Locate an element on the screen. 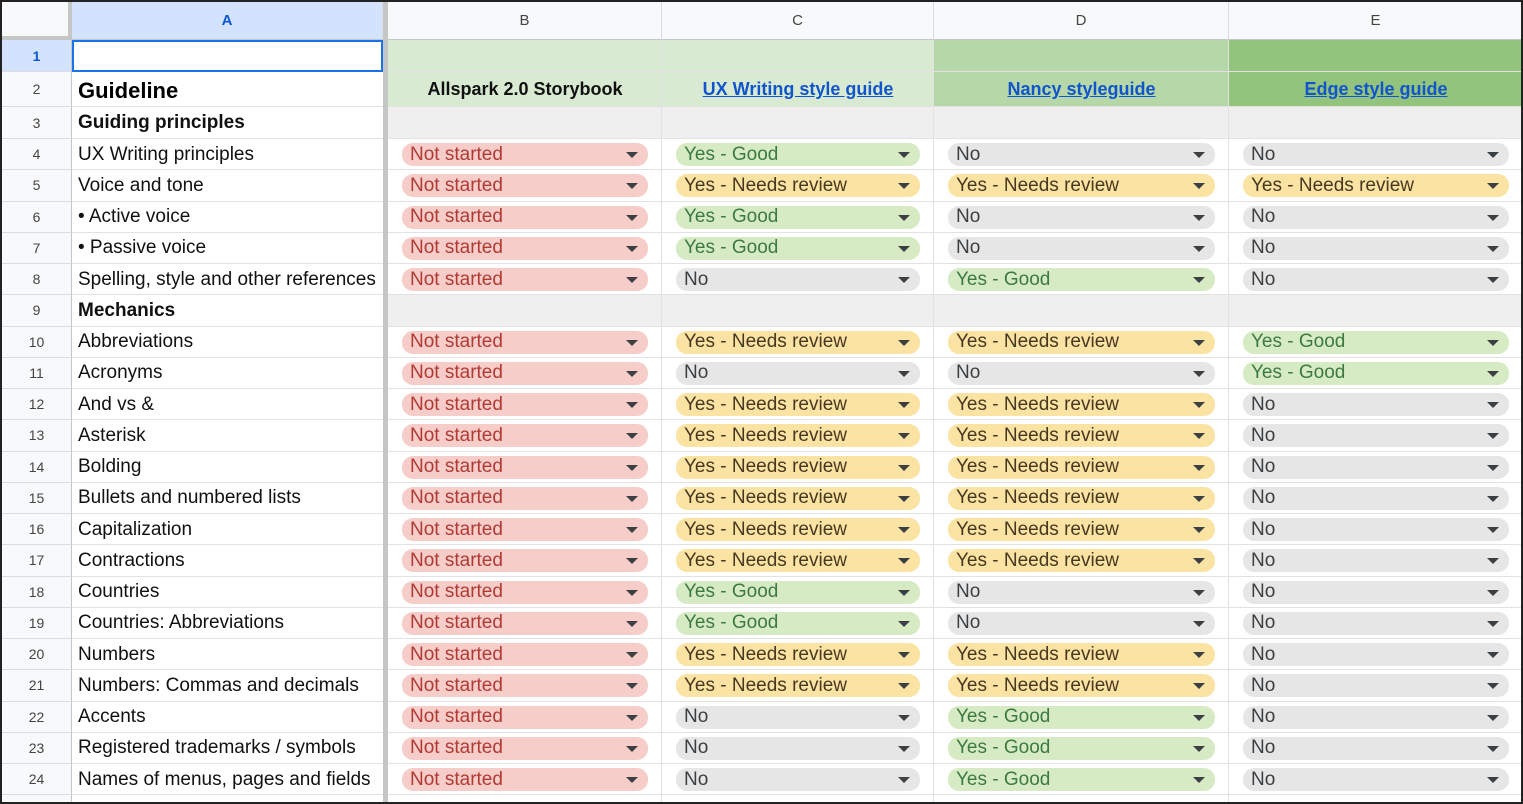  row-number: 12 is located at coordinates (37, 405).